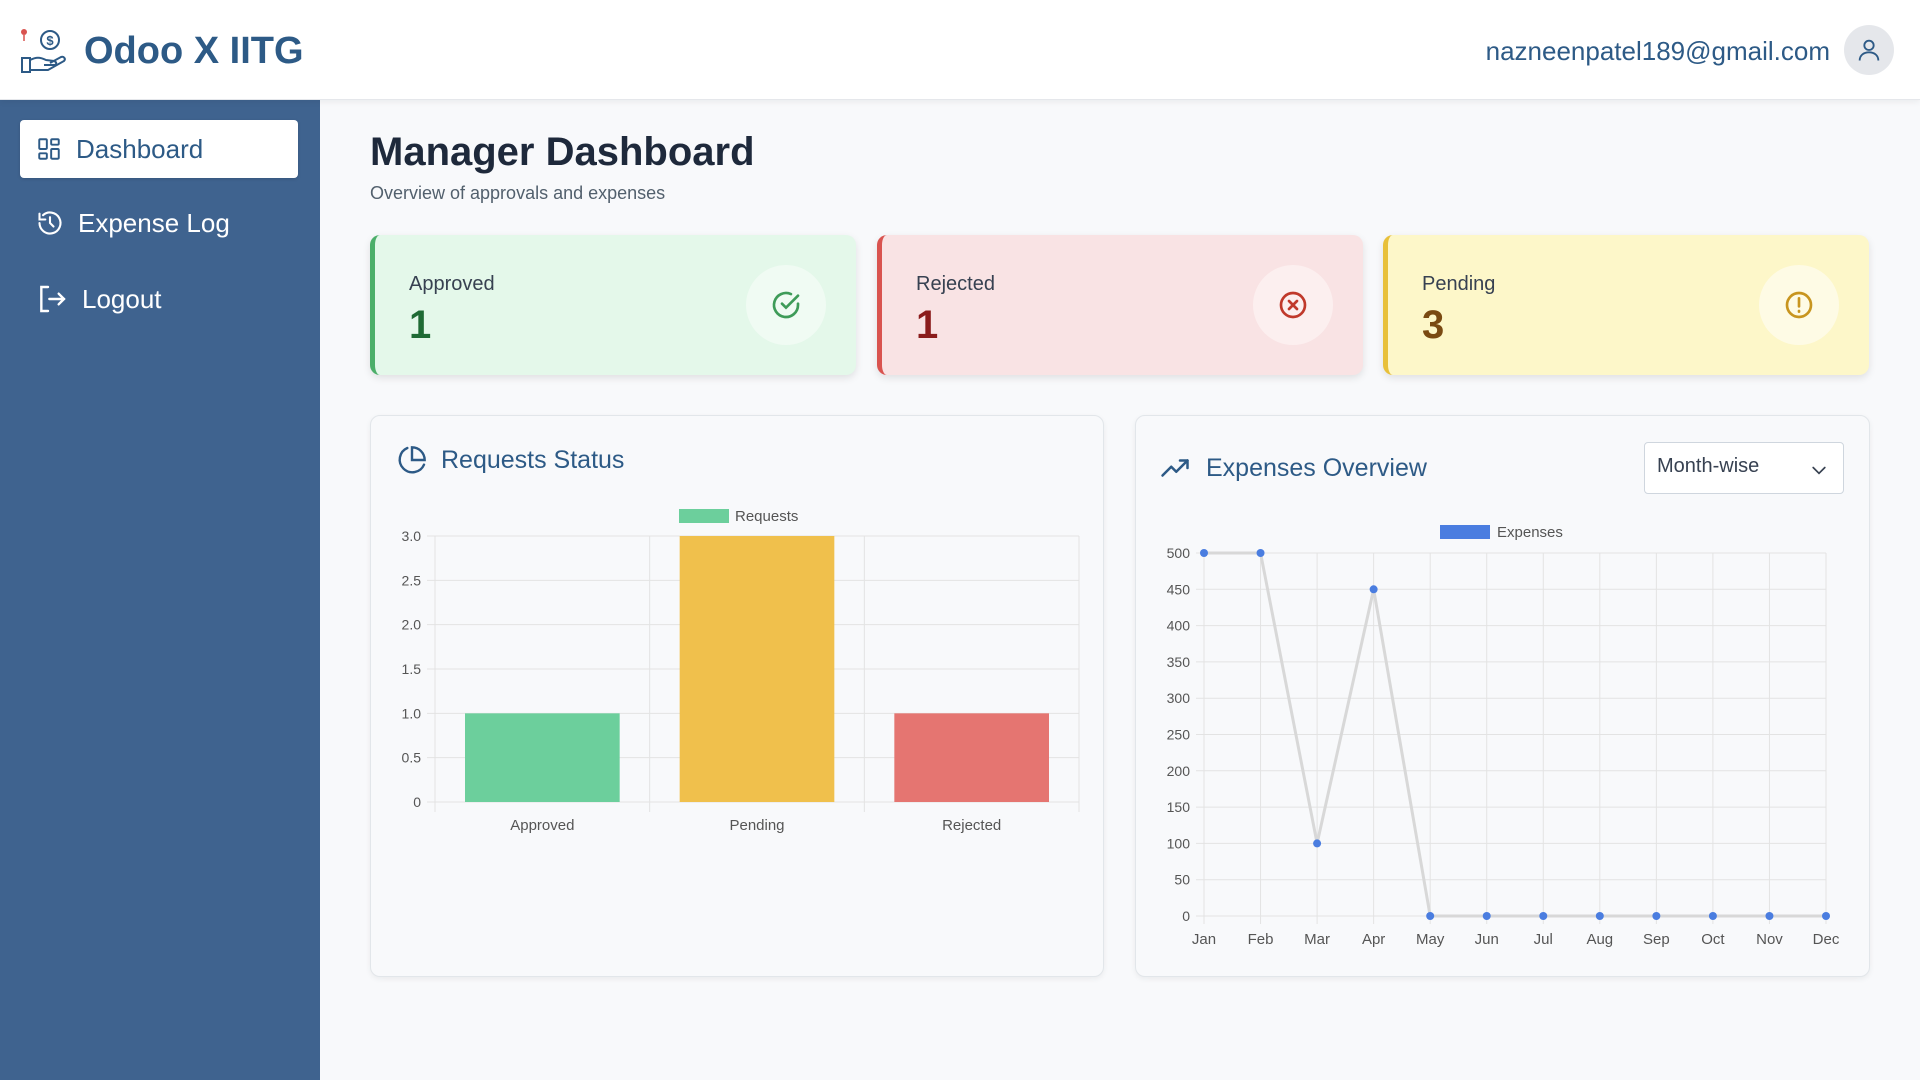  I want to click on approved-card: Approved 1, so click(613, 305).